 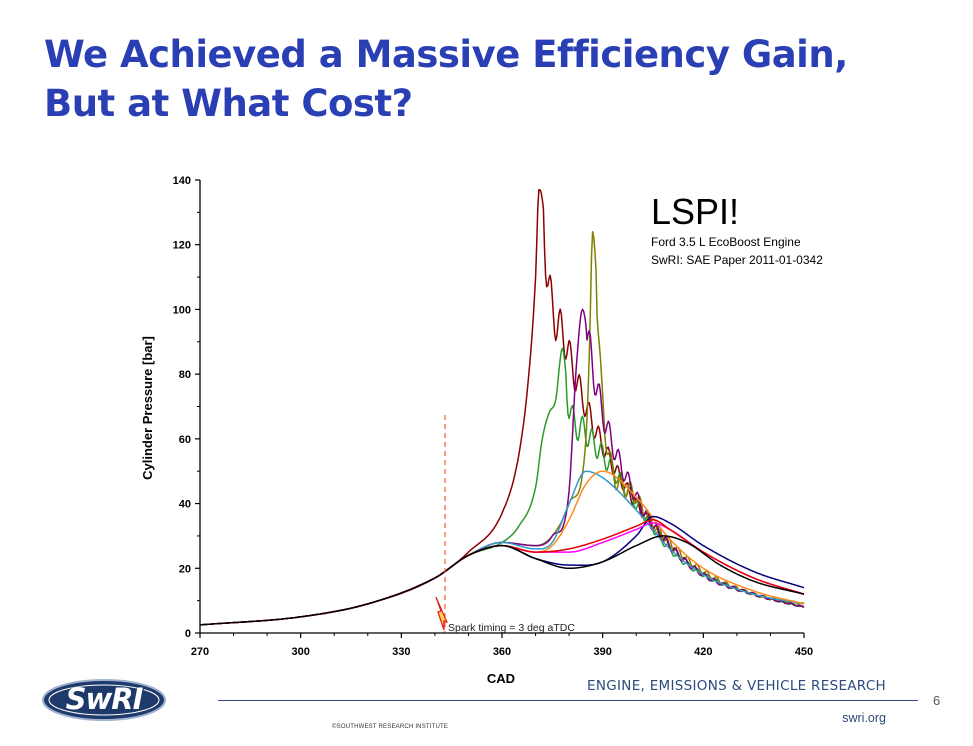 What do you see at coordinates (804, 652) in the screenshot?
I see `x-tick-label: 450` at bounding box center [804, 652].